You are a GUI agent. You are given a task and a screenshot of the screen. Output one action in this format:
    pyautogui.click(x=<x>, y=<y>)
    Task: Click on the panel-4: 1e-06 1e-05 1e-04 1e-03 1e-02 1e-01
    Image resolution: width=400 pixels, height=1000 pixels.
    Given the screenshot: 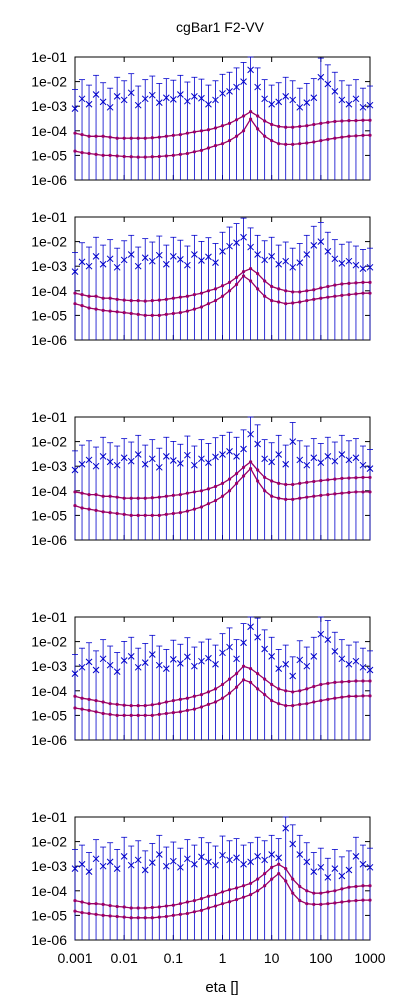 What is the action you would take?
    pyautogui.click(x=202, y=678)
    